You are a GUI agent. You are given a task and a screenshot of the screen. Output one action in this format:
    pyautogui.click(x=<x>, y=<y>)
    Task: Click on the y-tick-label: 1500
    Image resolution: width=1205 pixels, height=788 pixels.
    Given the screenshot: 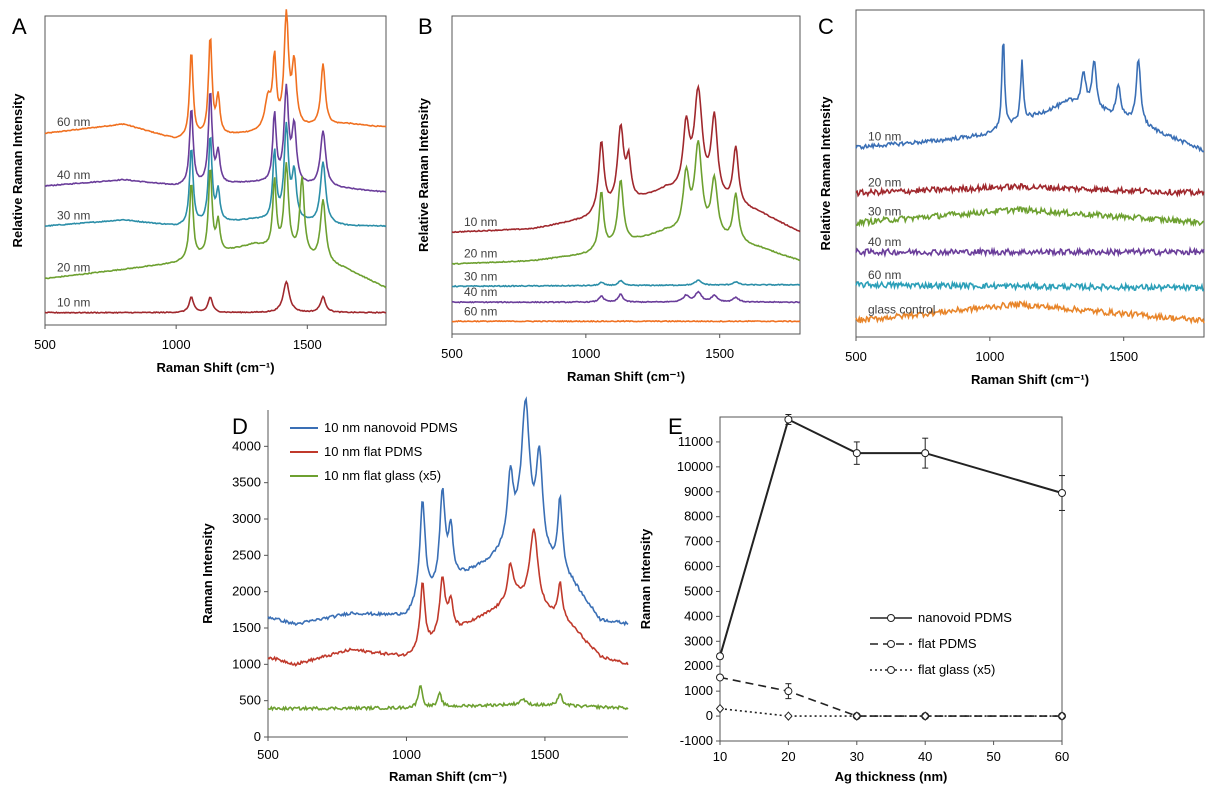 What is the action you would take?
    pyautogui.click(x=246, y=627)
    